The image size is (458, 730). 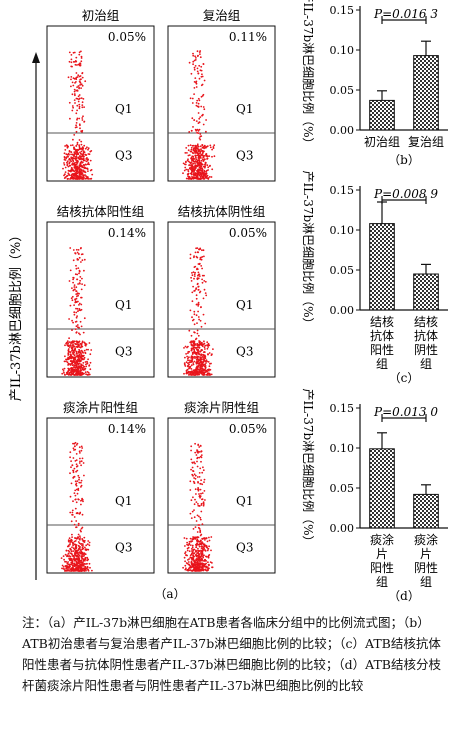 What do you see at coordinates (382, 142) in the screenshot?
I see `x-category-label: 初治组` at bounding box center [382, 142].